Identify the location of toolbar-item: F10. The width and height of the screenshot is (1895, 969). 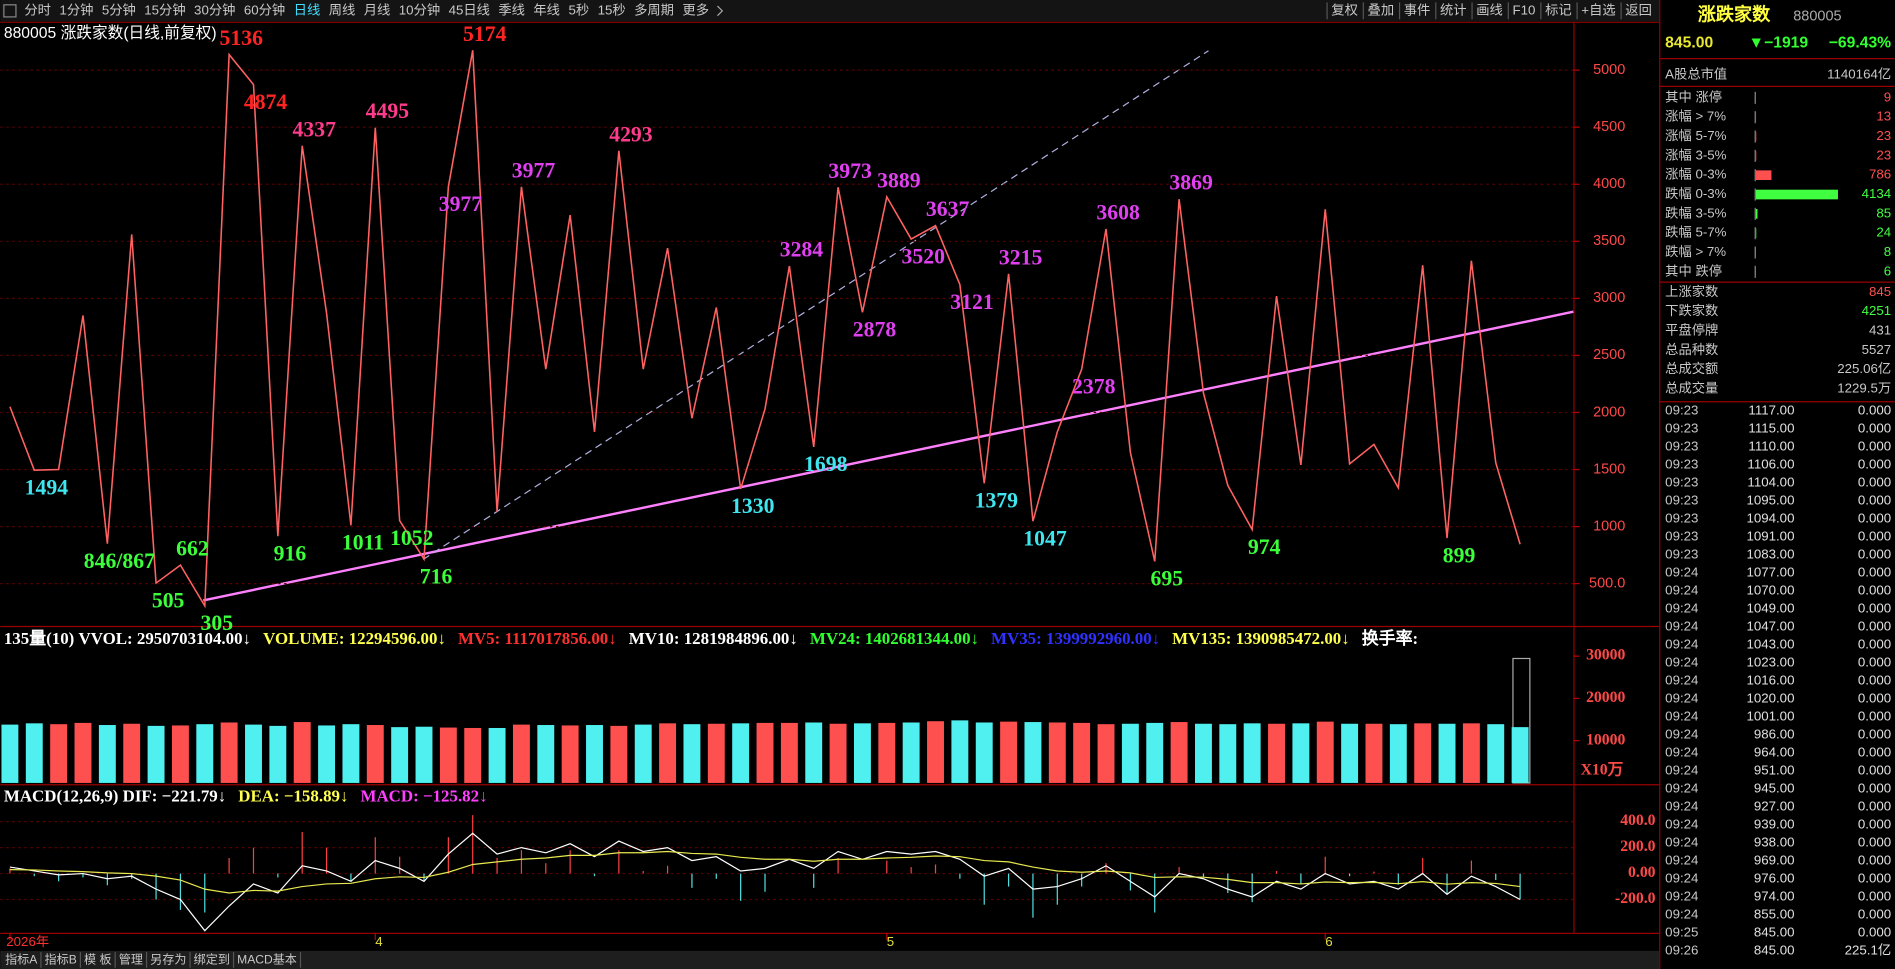
(1524, 9).